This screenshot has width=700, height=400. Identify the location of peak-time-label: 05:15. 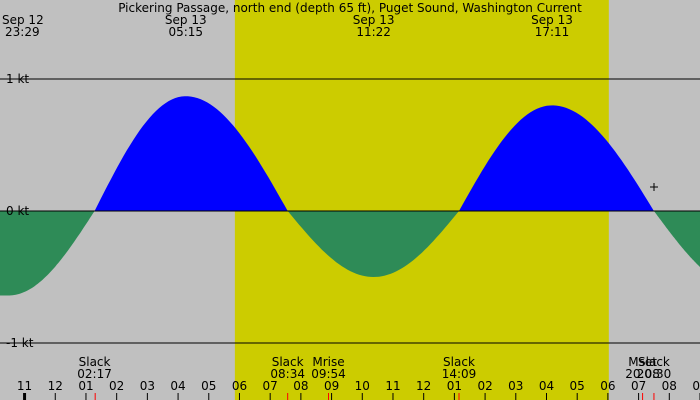
(185, 32).